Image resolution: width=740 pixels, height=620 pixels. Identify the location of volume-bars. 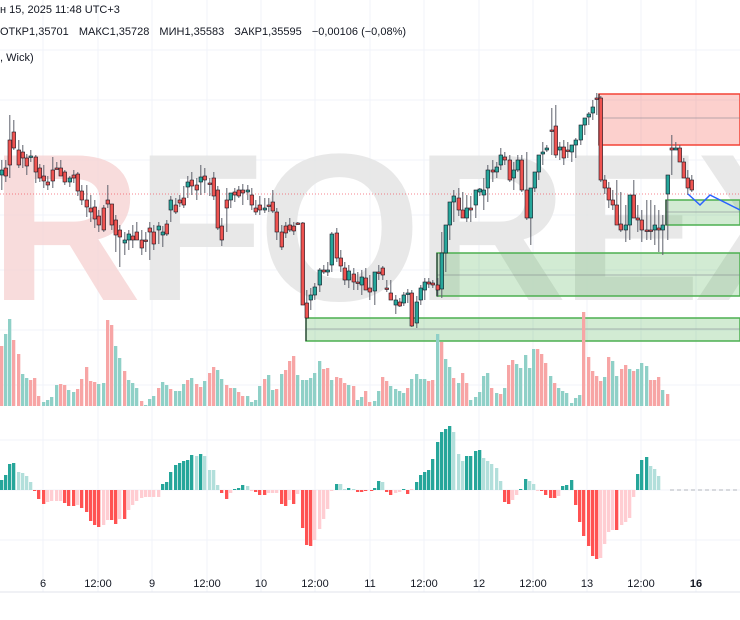
(335, 359).